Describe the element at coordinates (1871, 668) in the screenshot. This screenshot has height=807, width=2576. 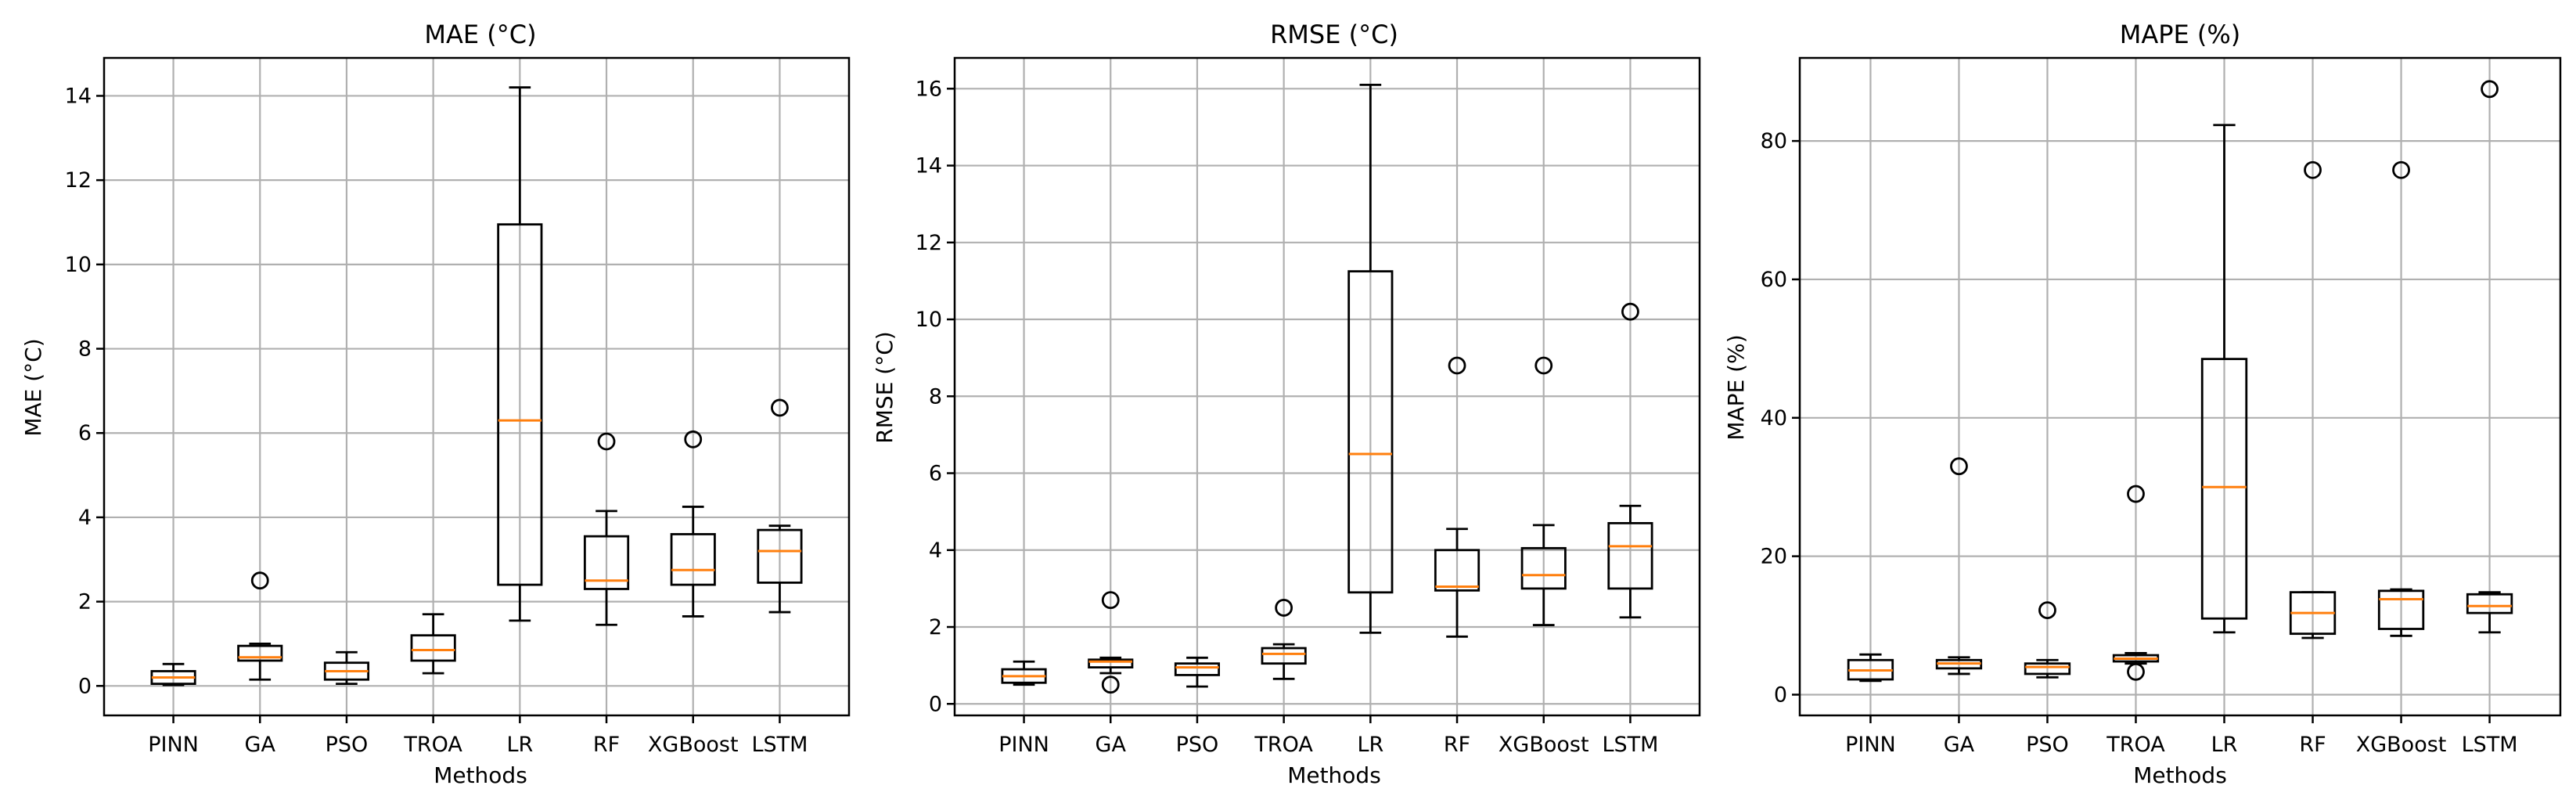
I see `mape-box-pinn` at that location.